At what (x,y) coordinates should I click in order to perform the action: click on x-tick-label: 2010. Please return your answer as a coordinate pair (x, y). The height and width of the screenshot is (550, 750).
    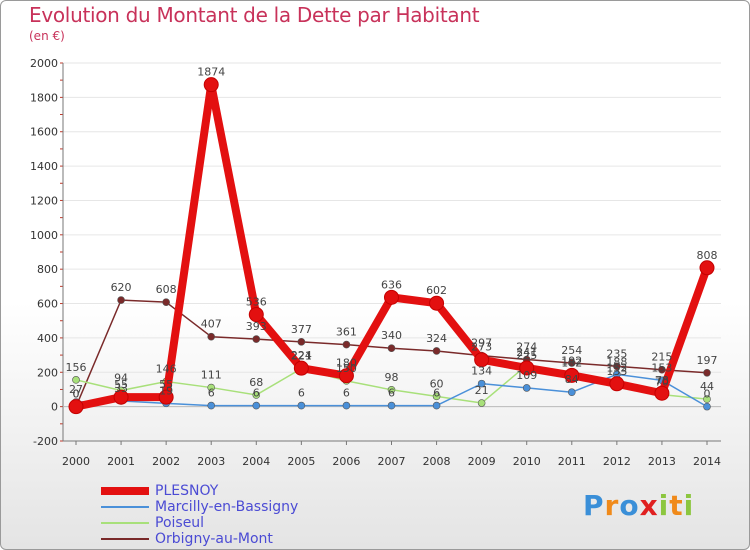
    Looking at the image, I should click on (527, 461).